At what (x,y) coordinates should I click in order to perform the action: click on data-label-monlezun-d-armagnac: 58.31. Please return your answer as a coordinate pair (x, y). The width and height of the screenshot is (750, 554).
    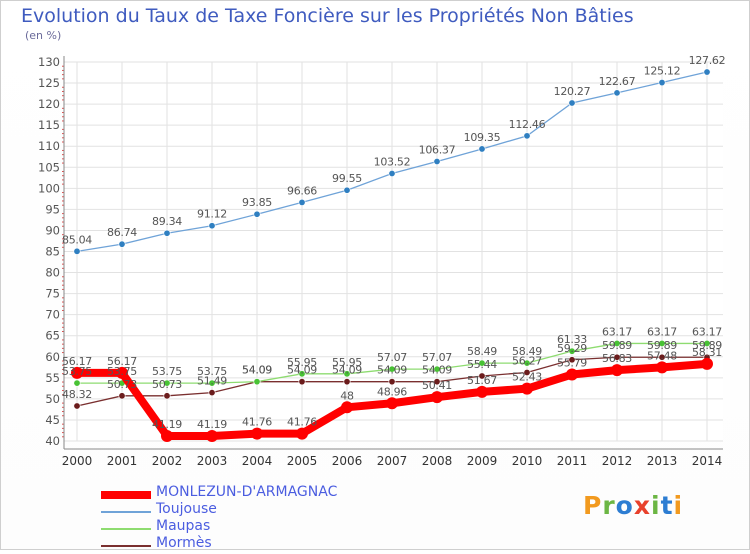
    Looking at the image, I should click on (707, 352).